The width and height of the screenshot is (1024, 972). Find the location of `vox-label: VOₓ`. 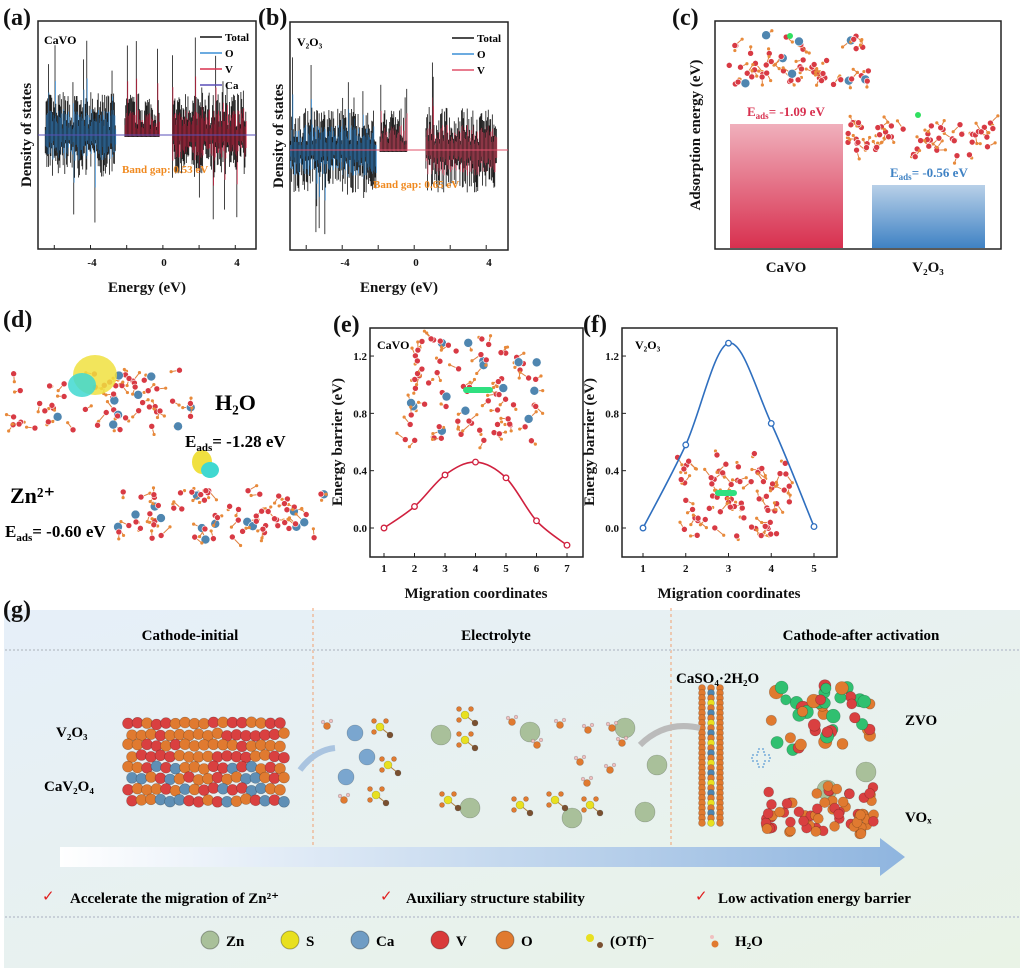

vox-label: VOₓ is located at coordinates (918, 818).